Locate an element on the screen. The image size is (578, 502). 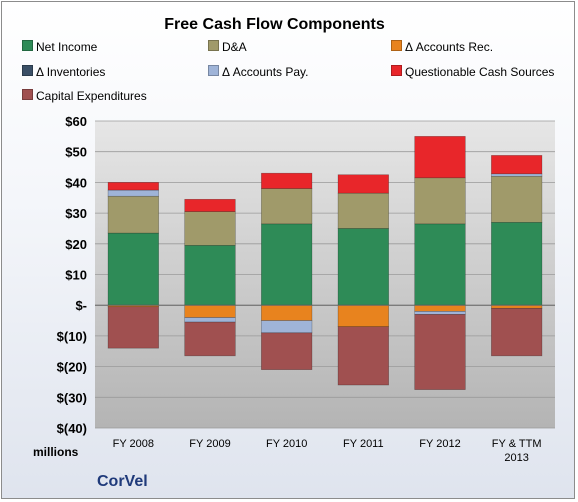
legend-item-accounts-pay: Δ Accounts Pay. is located at coordinates (258, 72).